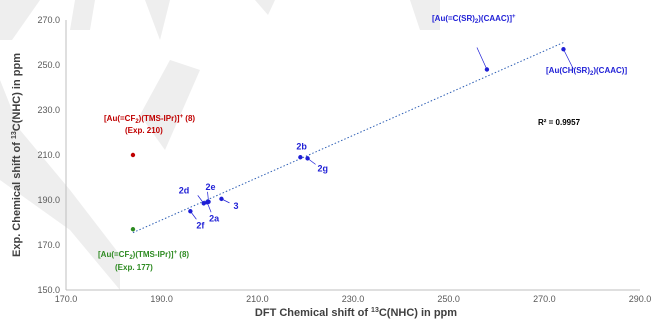 This screenshot has width=657, height=330. What do you see at coordinates (48, 155) in the screenshot?
I see `y-tick-label: 210.0` at bounding box center [48, 155].